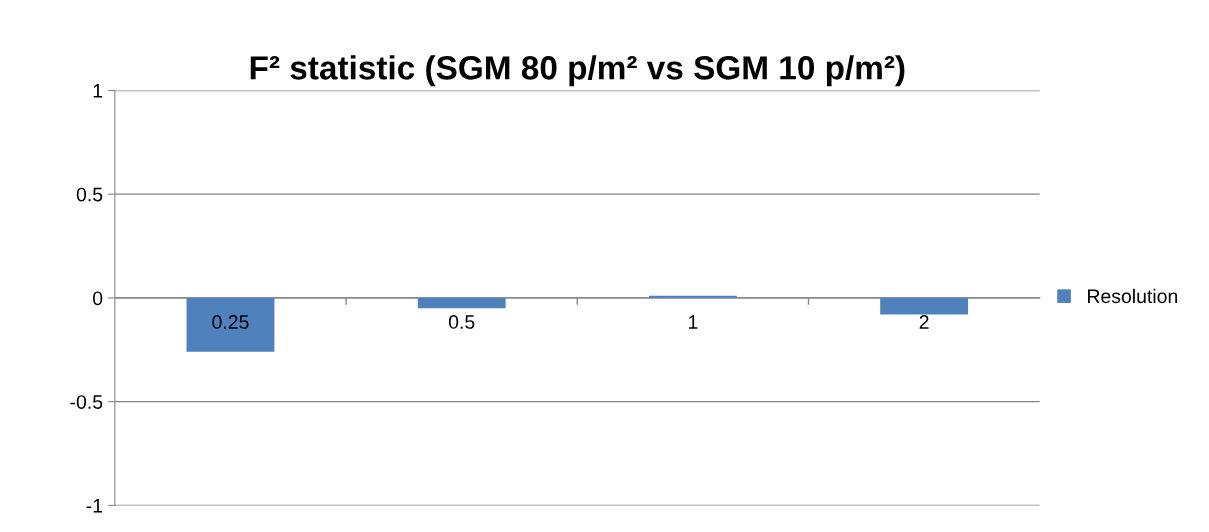 Image resolution: width=1209 pixels, height=532 pixels. I want to click on x-tick-label: 1, so click(693, 322).